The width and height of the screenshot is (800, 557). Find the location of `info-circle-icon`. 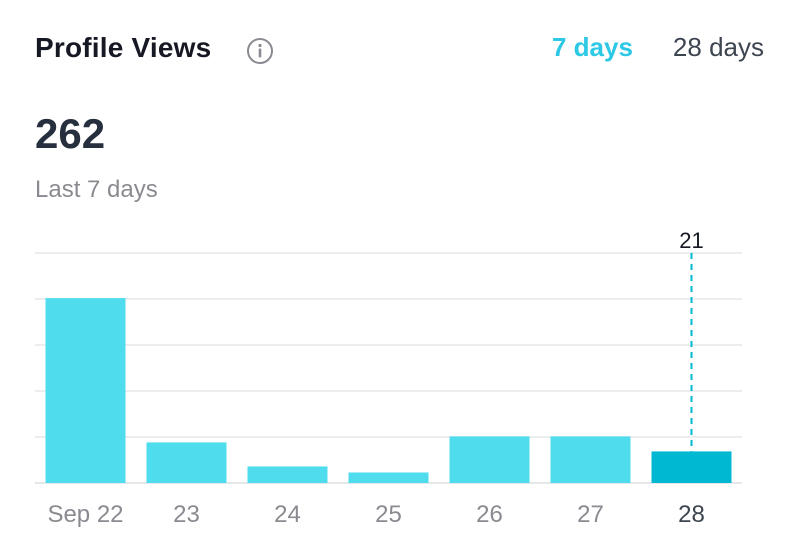

info-circle-icon is located at coordinates (260, 51).